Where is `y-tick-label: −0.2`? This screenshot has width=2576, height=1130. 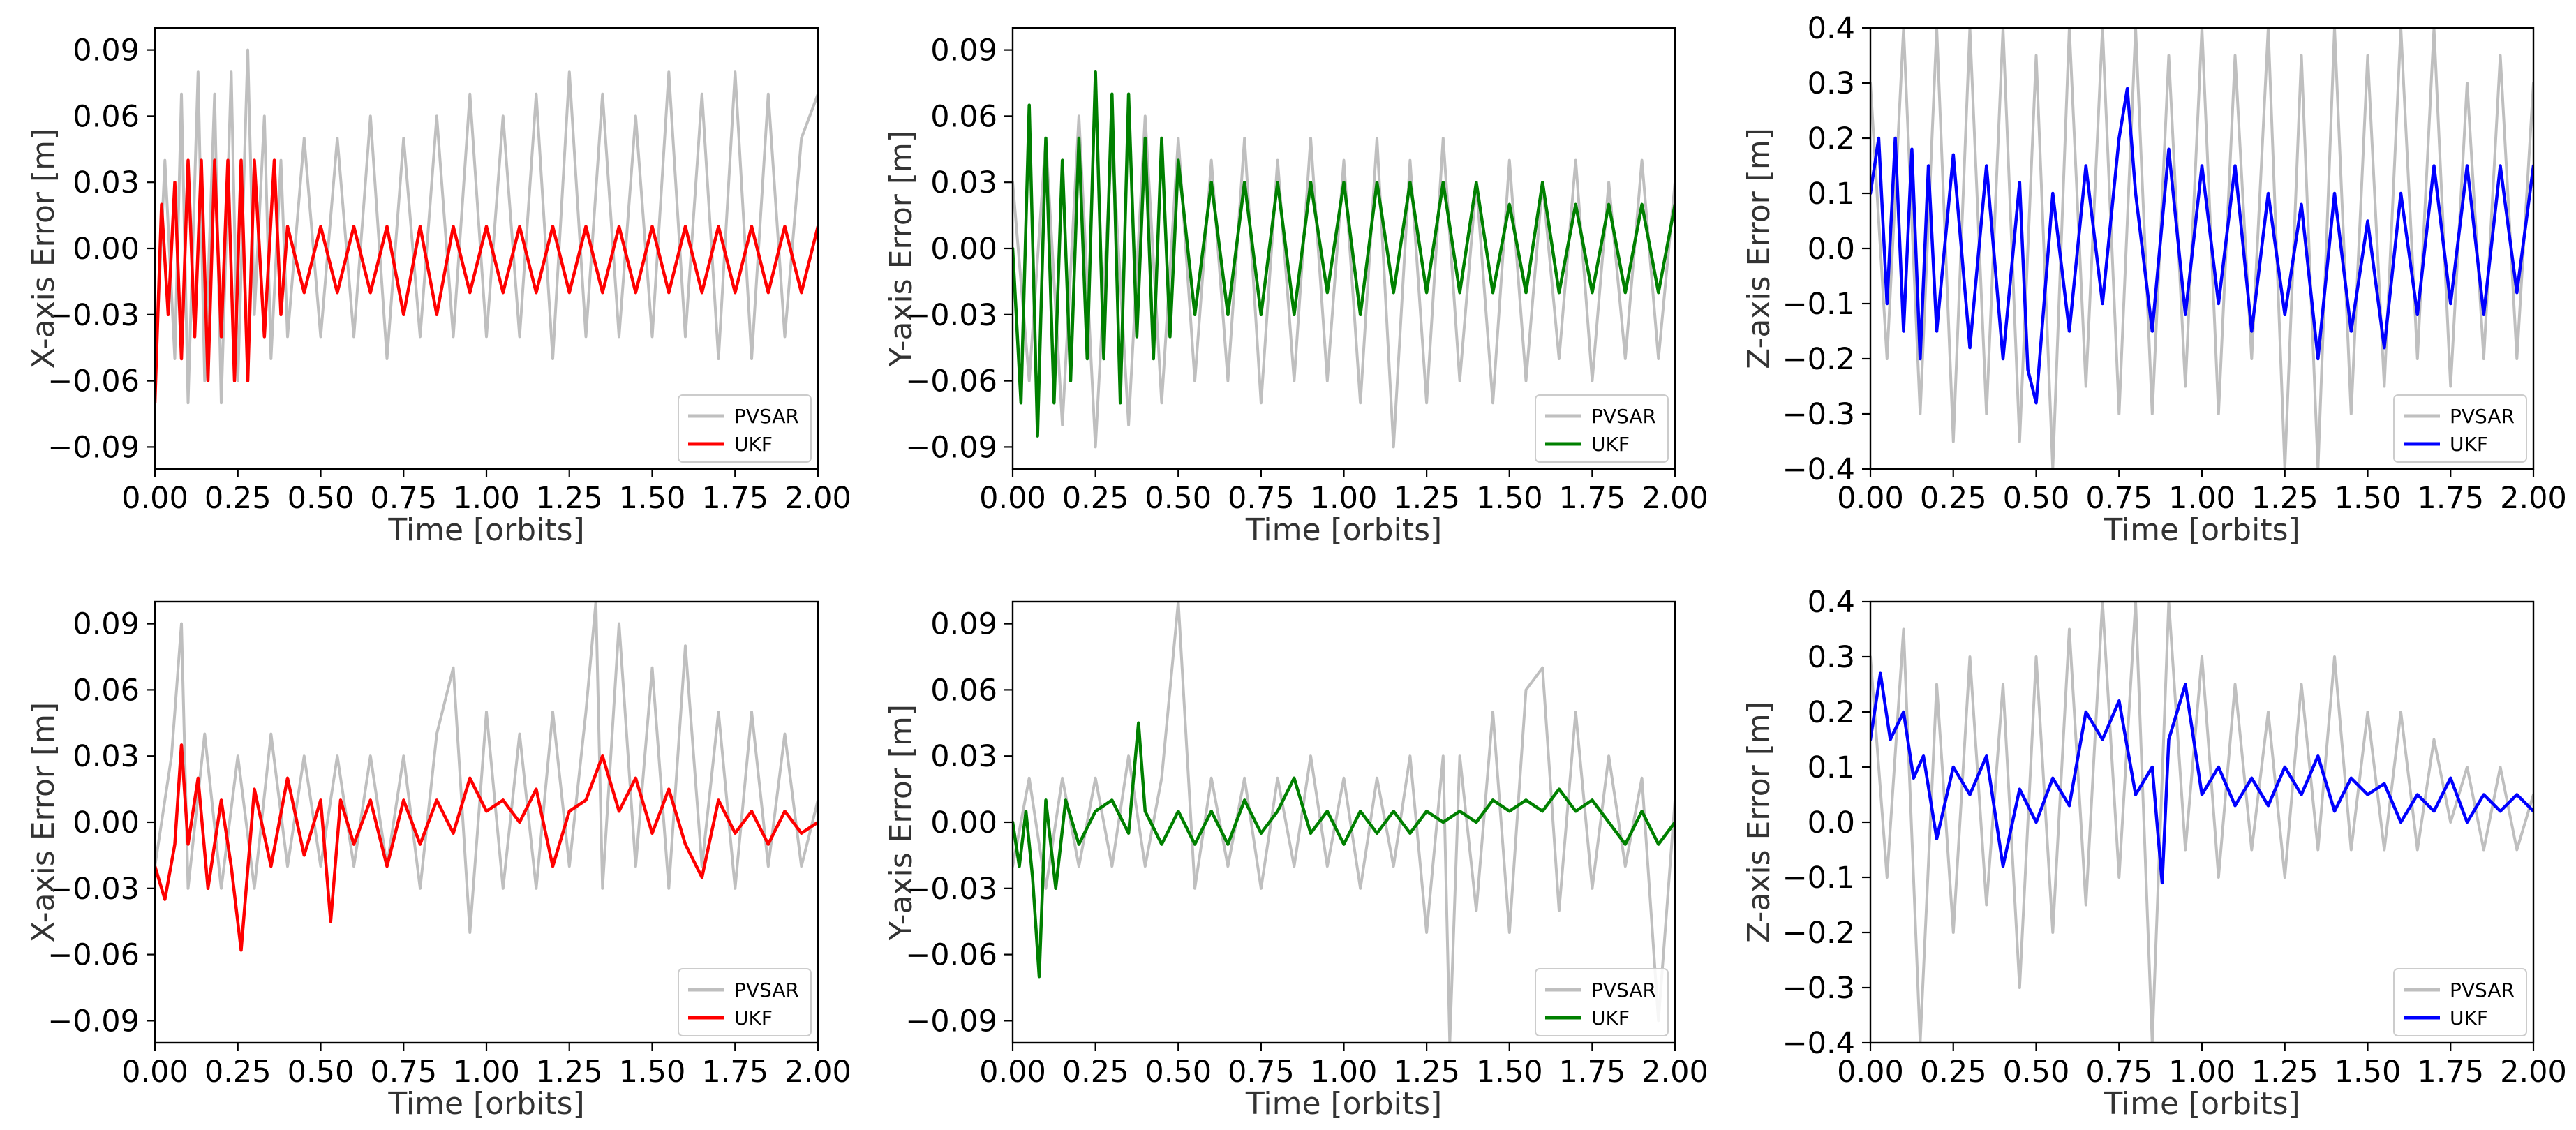
y-tick-label: −0.2 is located at coordinates (1819, 359).